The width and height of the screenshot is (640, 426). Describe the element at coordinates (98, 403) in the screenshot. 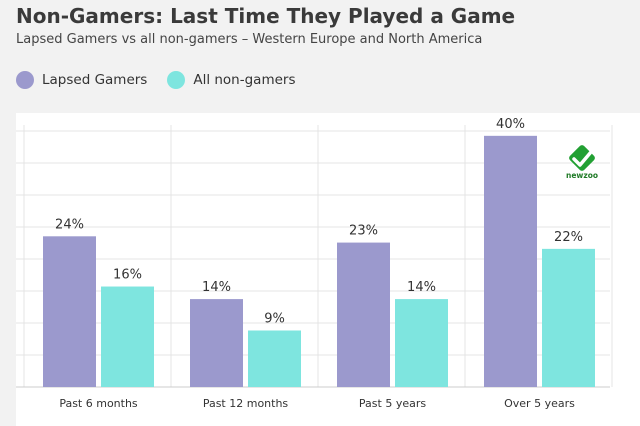

I see `x-tick-label: Past 6 months` at that location.